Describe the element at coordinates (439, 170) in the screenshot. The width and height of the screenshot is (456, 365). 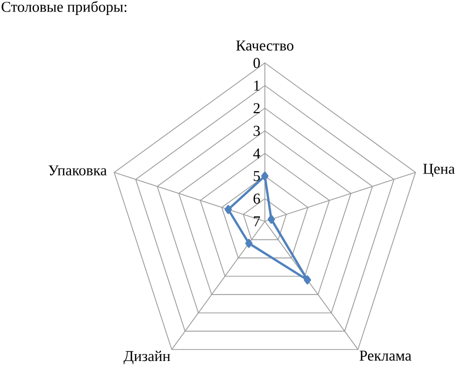
I see `spoke-label: Цена` at that location.